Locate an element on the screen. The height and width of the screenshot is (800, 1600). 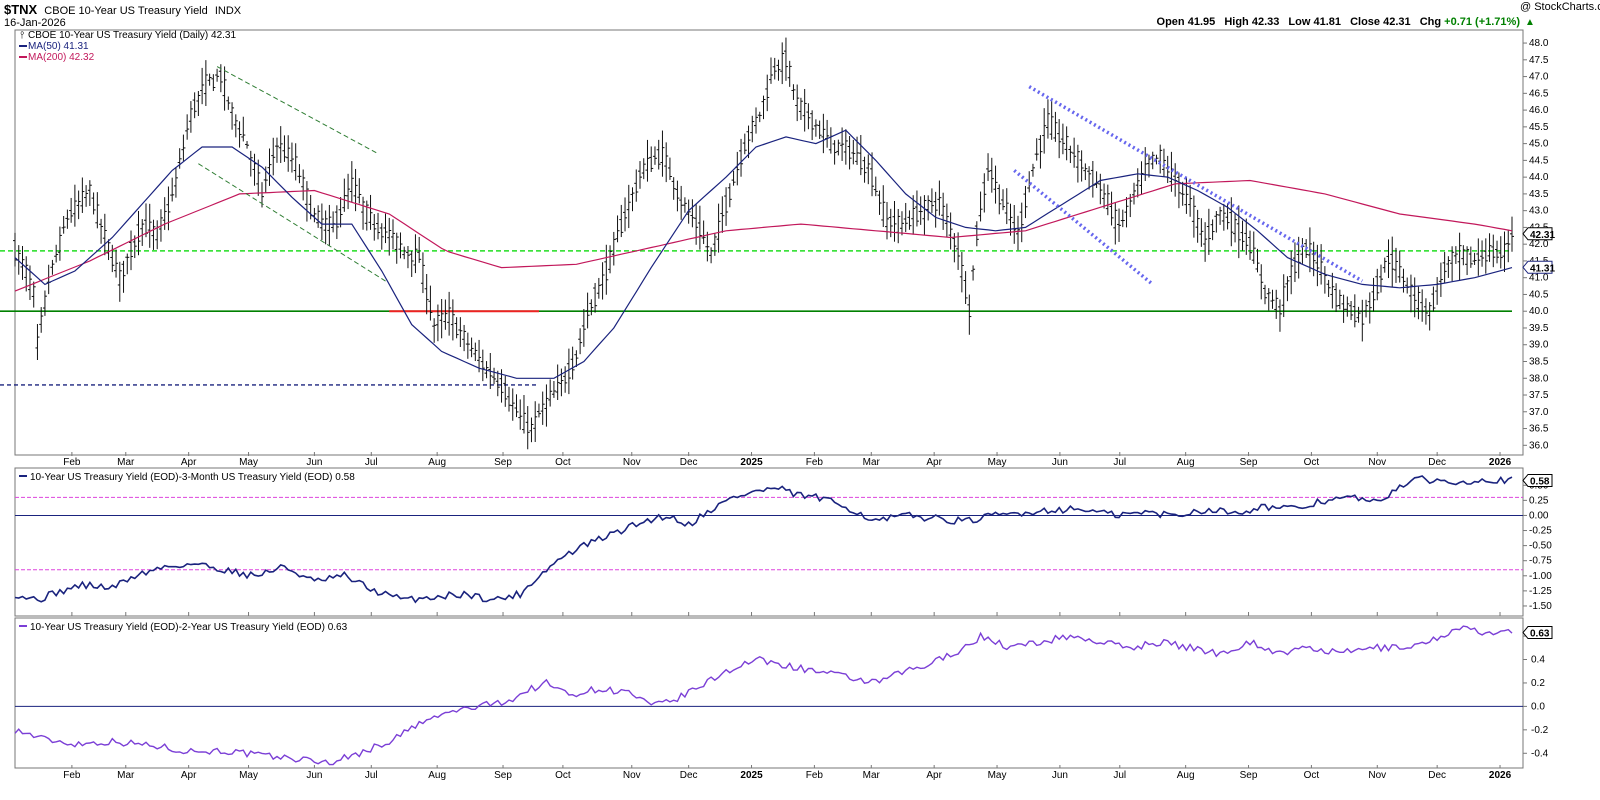
x-axis-label: May is located at coordinates (997, 775).